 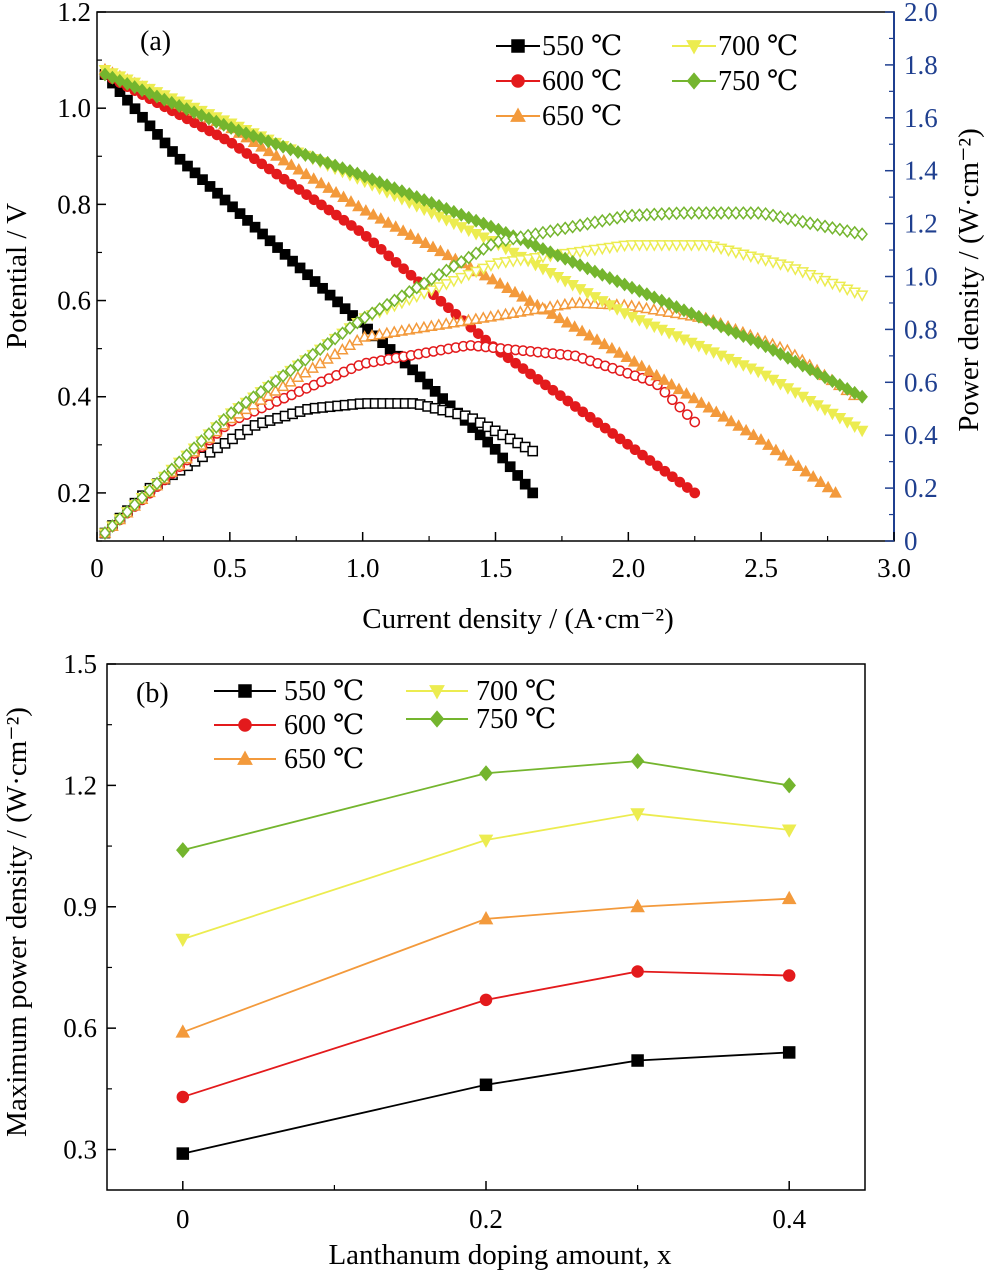 What do you see at coordinates (969, 279) in the screenshot?
I see `panel-a-y2-axis-title: Power density / (W·cm⁻²)` at bounding box center [969, 279].